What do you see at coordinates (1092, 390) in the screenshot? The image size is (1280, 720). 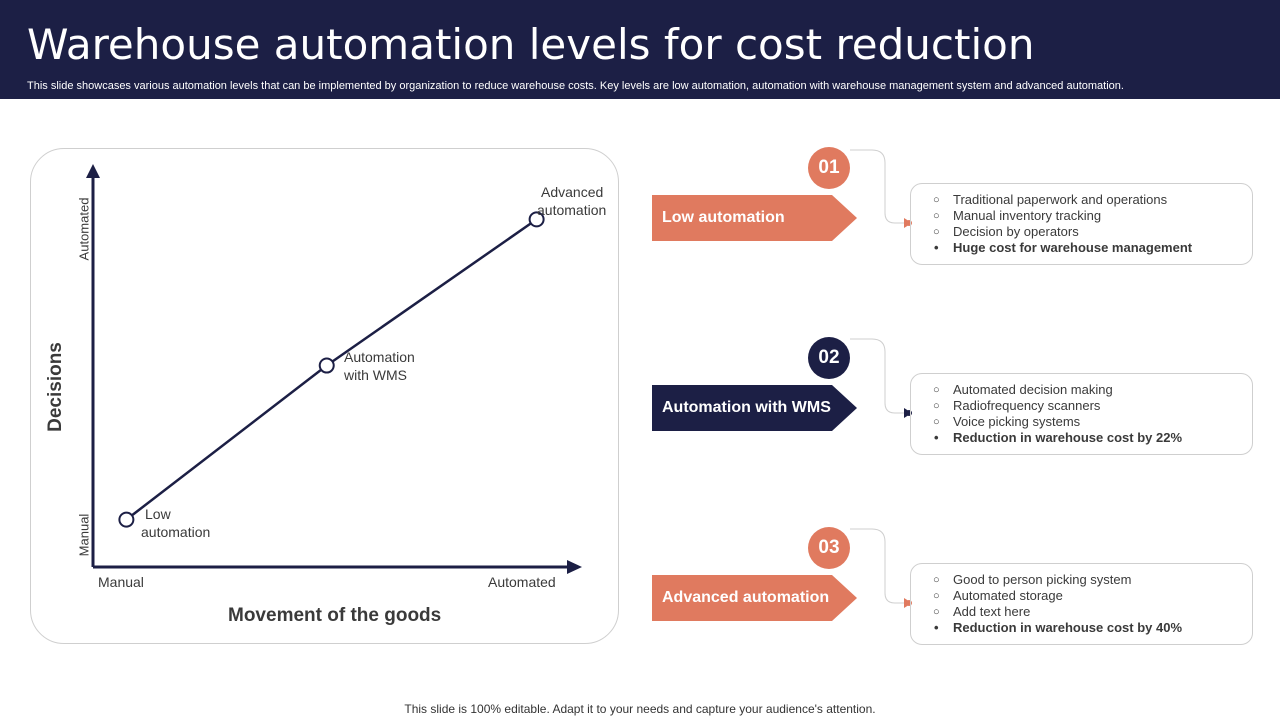 I see `level-02-item-1: Automated decision making` at bounding box center [1092, 390].